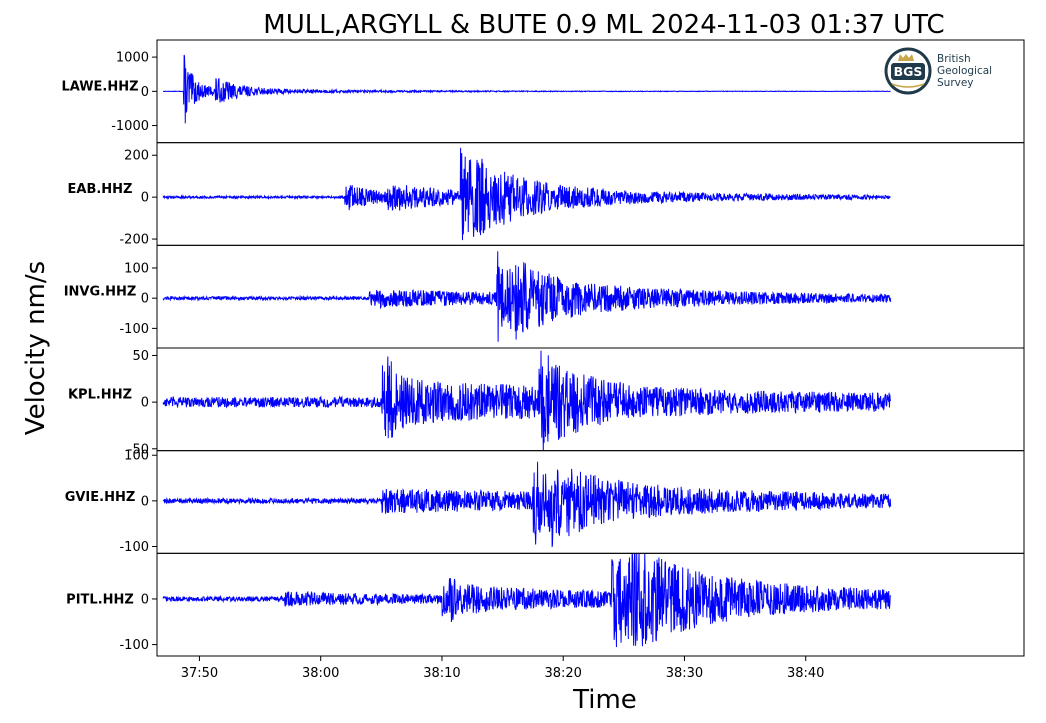 The width and height of the screenshot is (1046, 723). I want to click on x-axis-label: Time, so click(604, 700).